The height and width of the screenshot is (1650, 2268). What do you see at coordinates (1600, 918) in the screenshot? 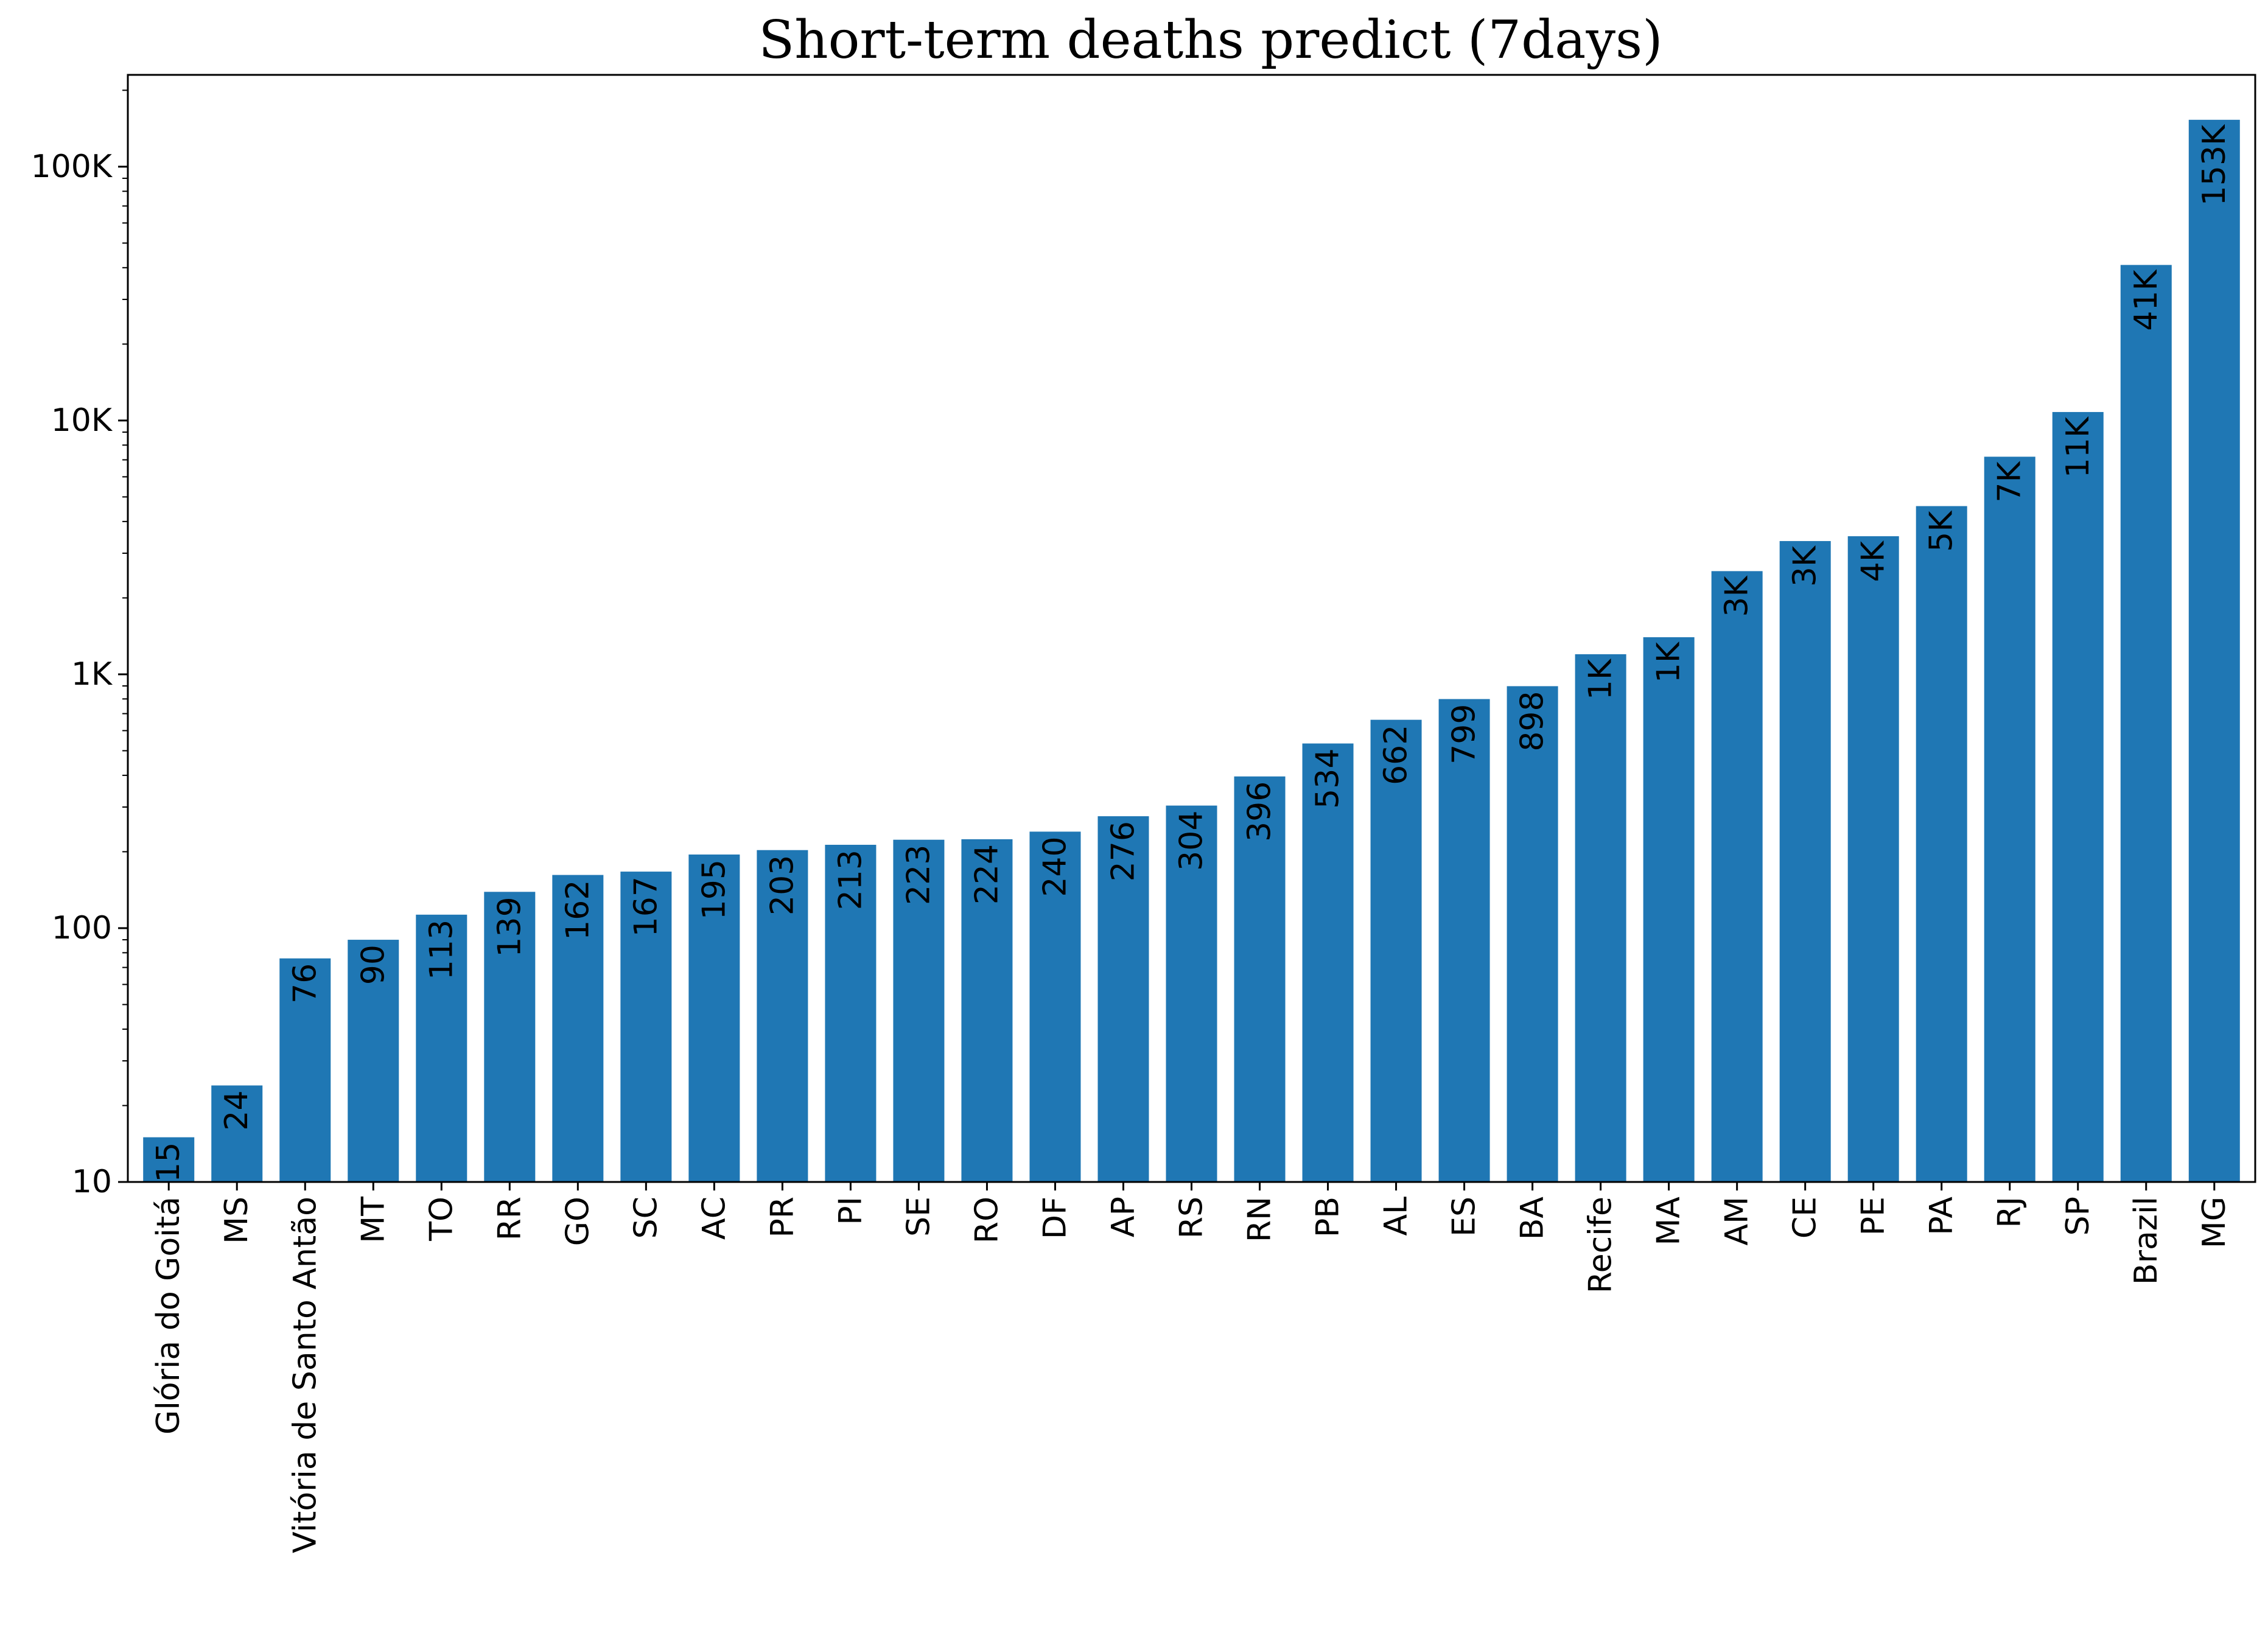
I see `bar-Recife` at bounding box center [1600, 918].